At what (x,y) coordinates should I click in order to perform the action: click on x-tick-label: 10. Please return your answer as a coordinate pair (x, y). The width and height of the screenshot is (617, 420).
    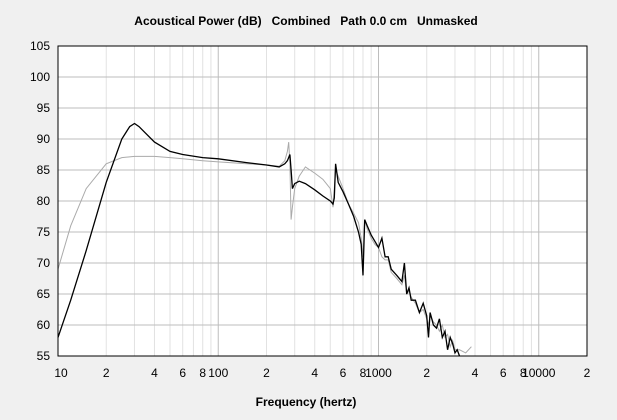
    Looking at the image, I should click on (61, 373).